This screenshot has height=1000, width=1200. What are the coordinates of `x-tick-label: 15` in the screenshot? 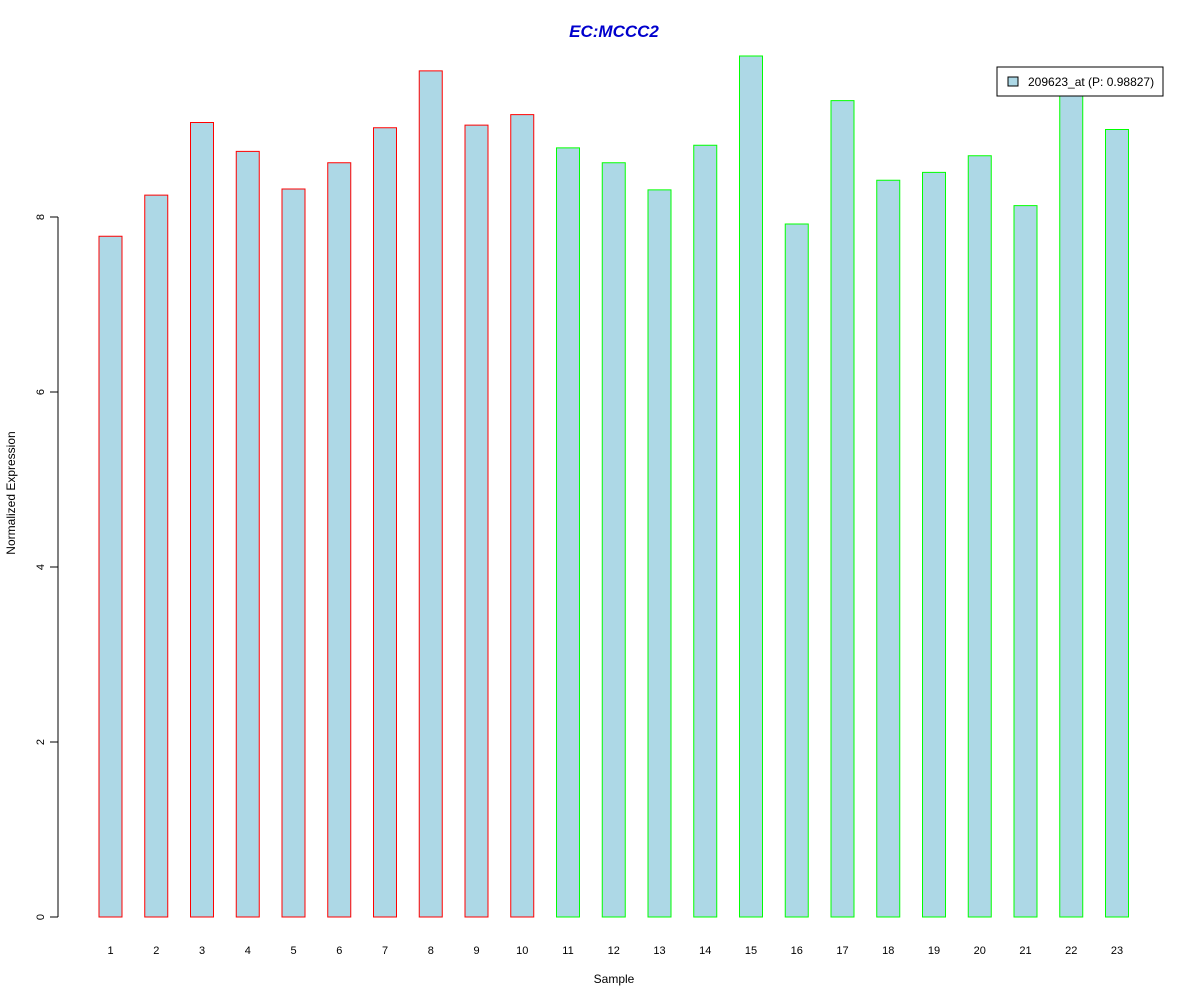 It's located at (751, 951).